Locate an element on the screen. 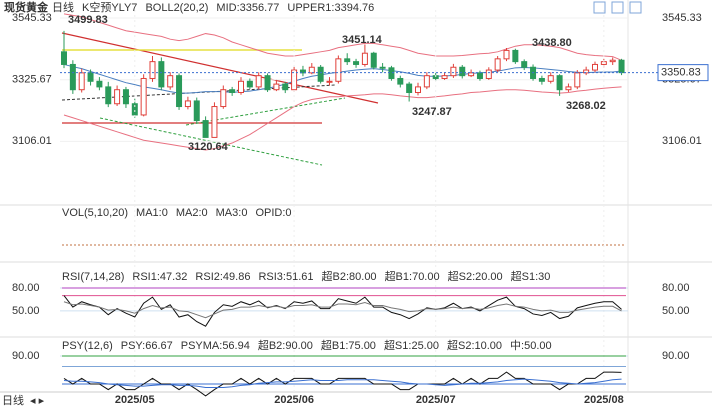 The height and width of the screenshot is (409, 712). toolbar-icons is located at coordinates (617, 7).